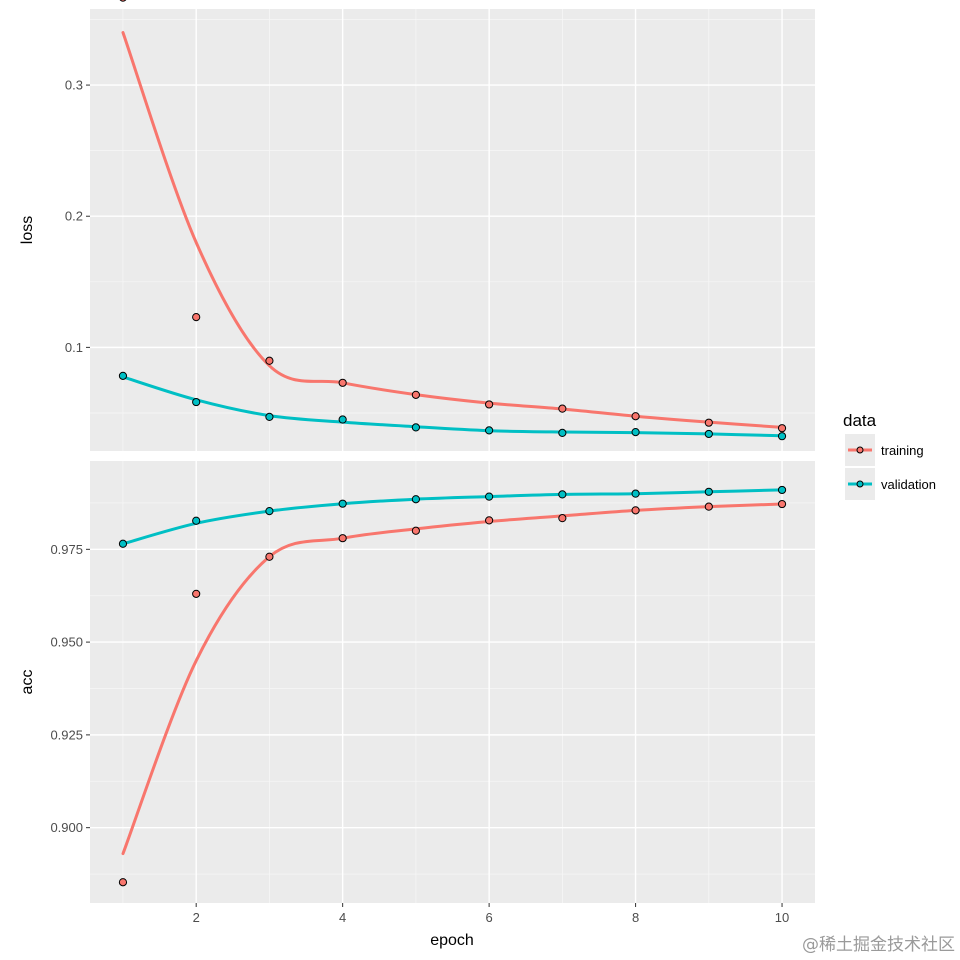  Describe the element at coordinates (488, 917) in the screenshot. I see `x-tick-label: 6` at that location.